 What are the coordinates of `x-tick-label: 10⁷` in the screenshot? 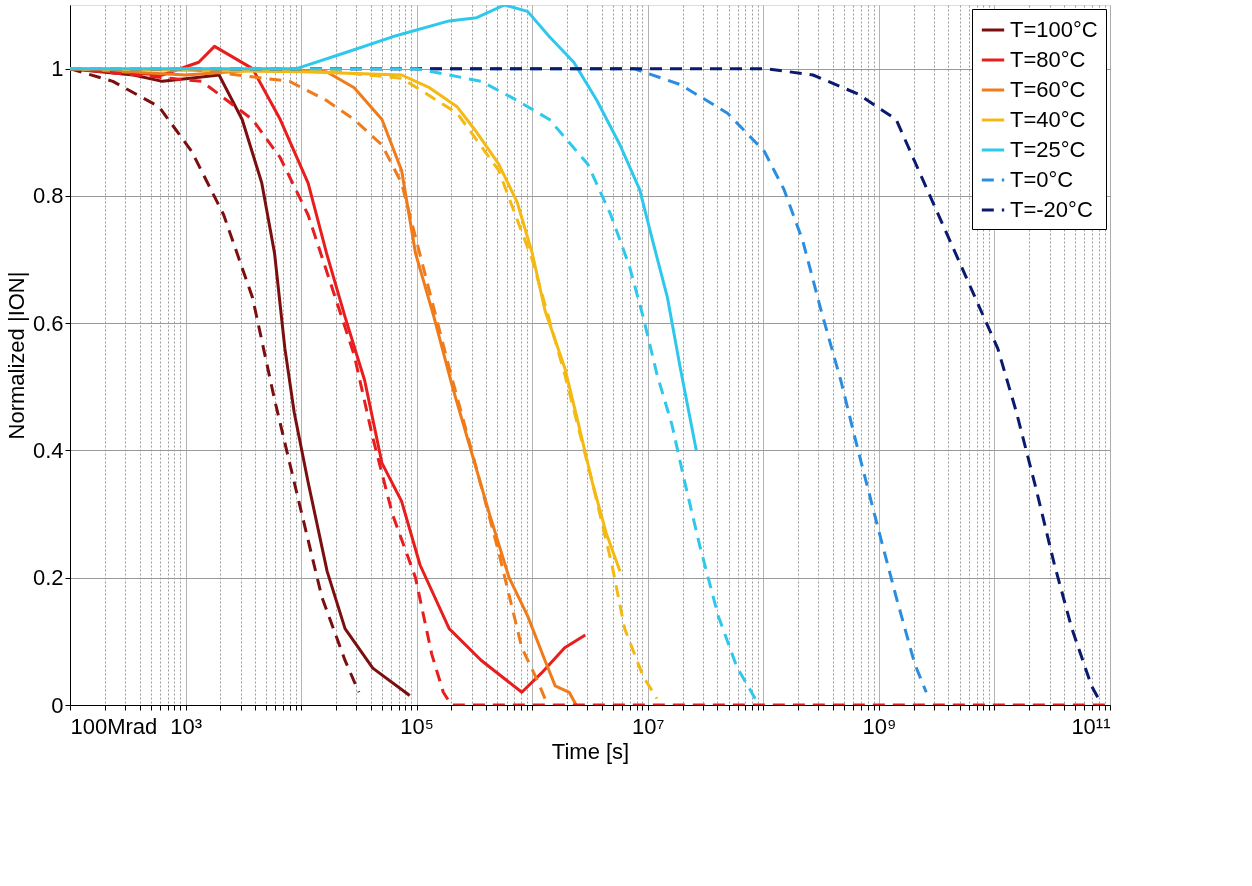 It's located at (648, 726).